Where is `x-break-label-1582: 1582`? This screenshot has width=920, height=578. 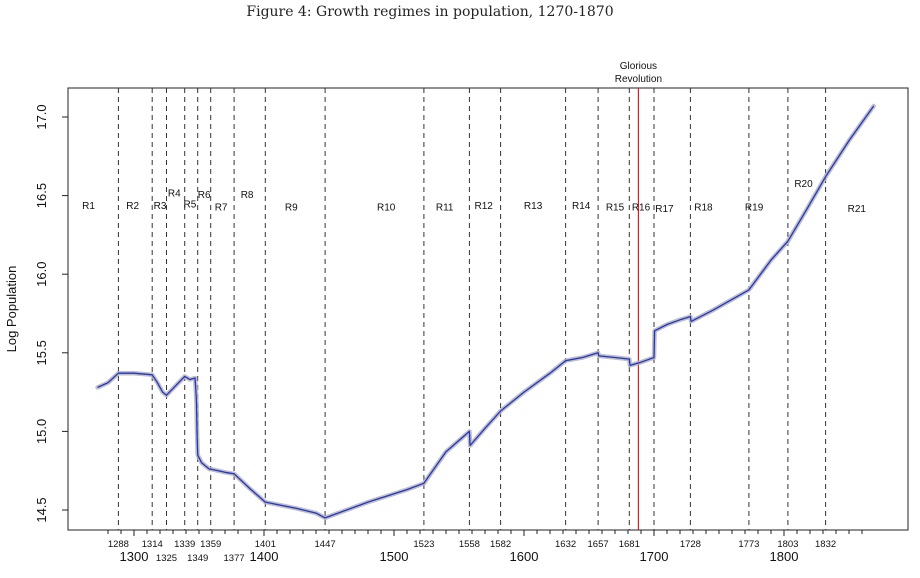 x-break-label-1582: 1582 is located at coordinates (500, 544).